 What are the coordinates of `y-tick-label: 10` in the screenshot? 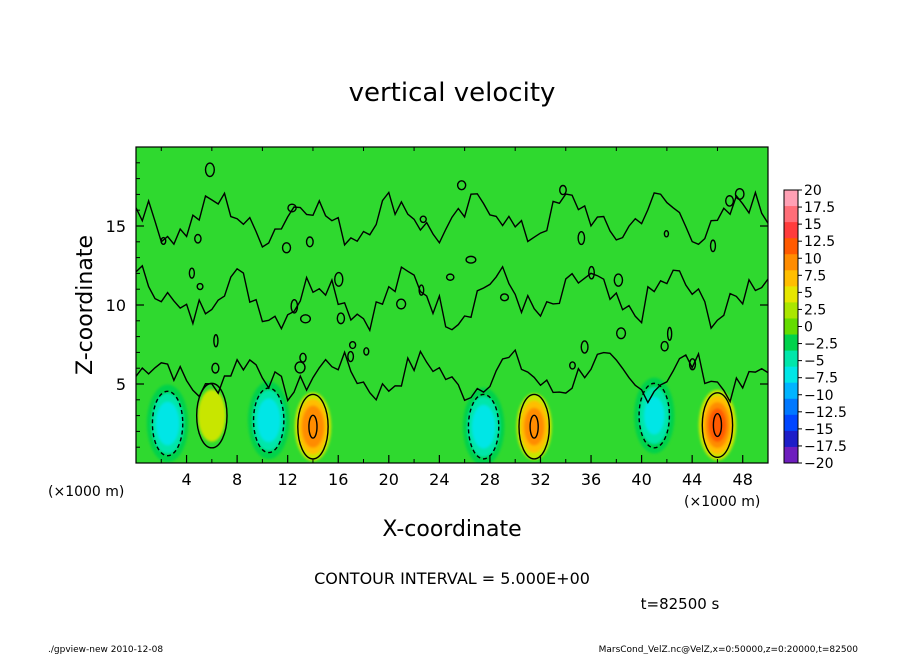 It's located at (116, 305).